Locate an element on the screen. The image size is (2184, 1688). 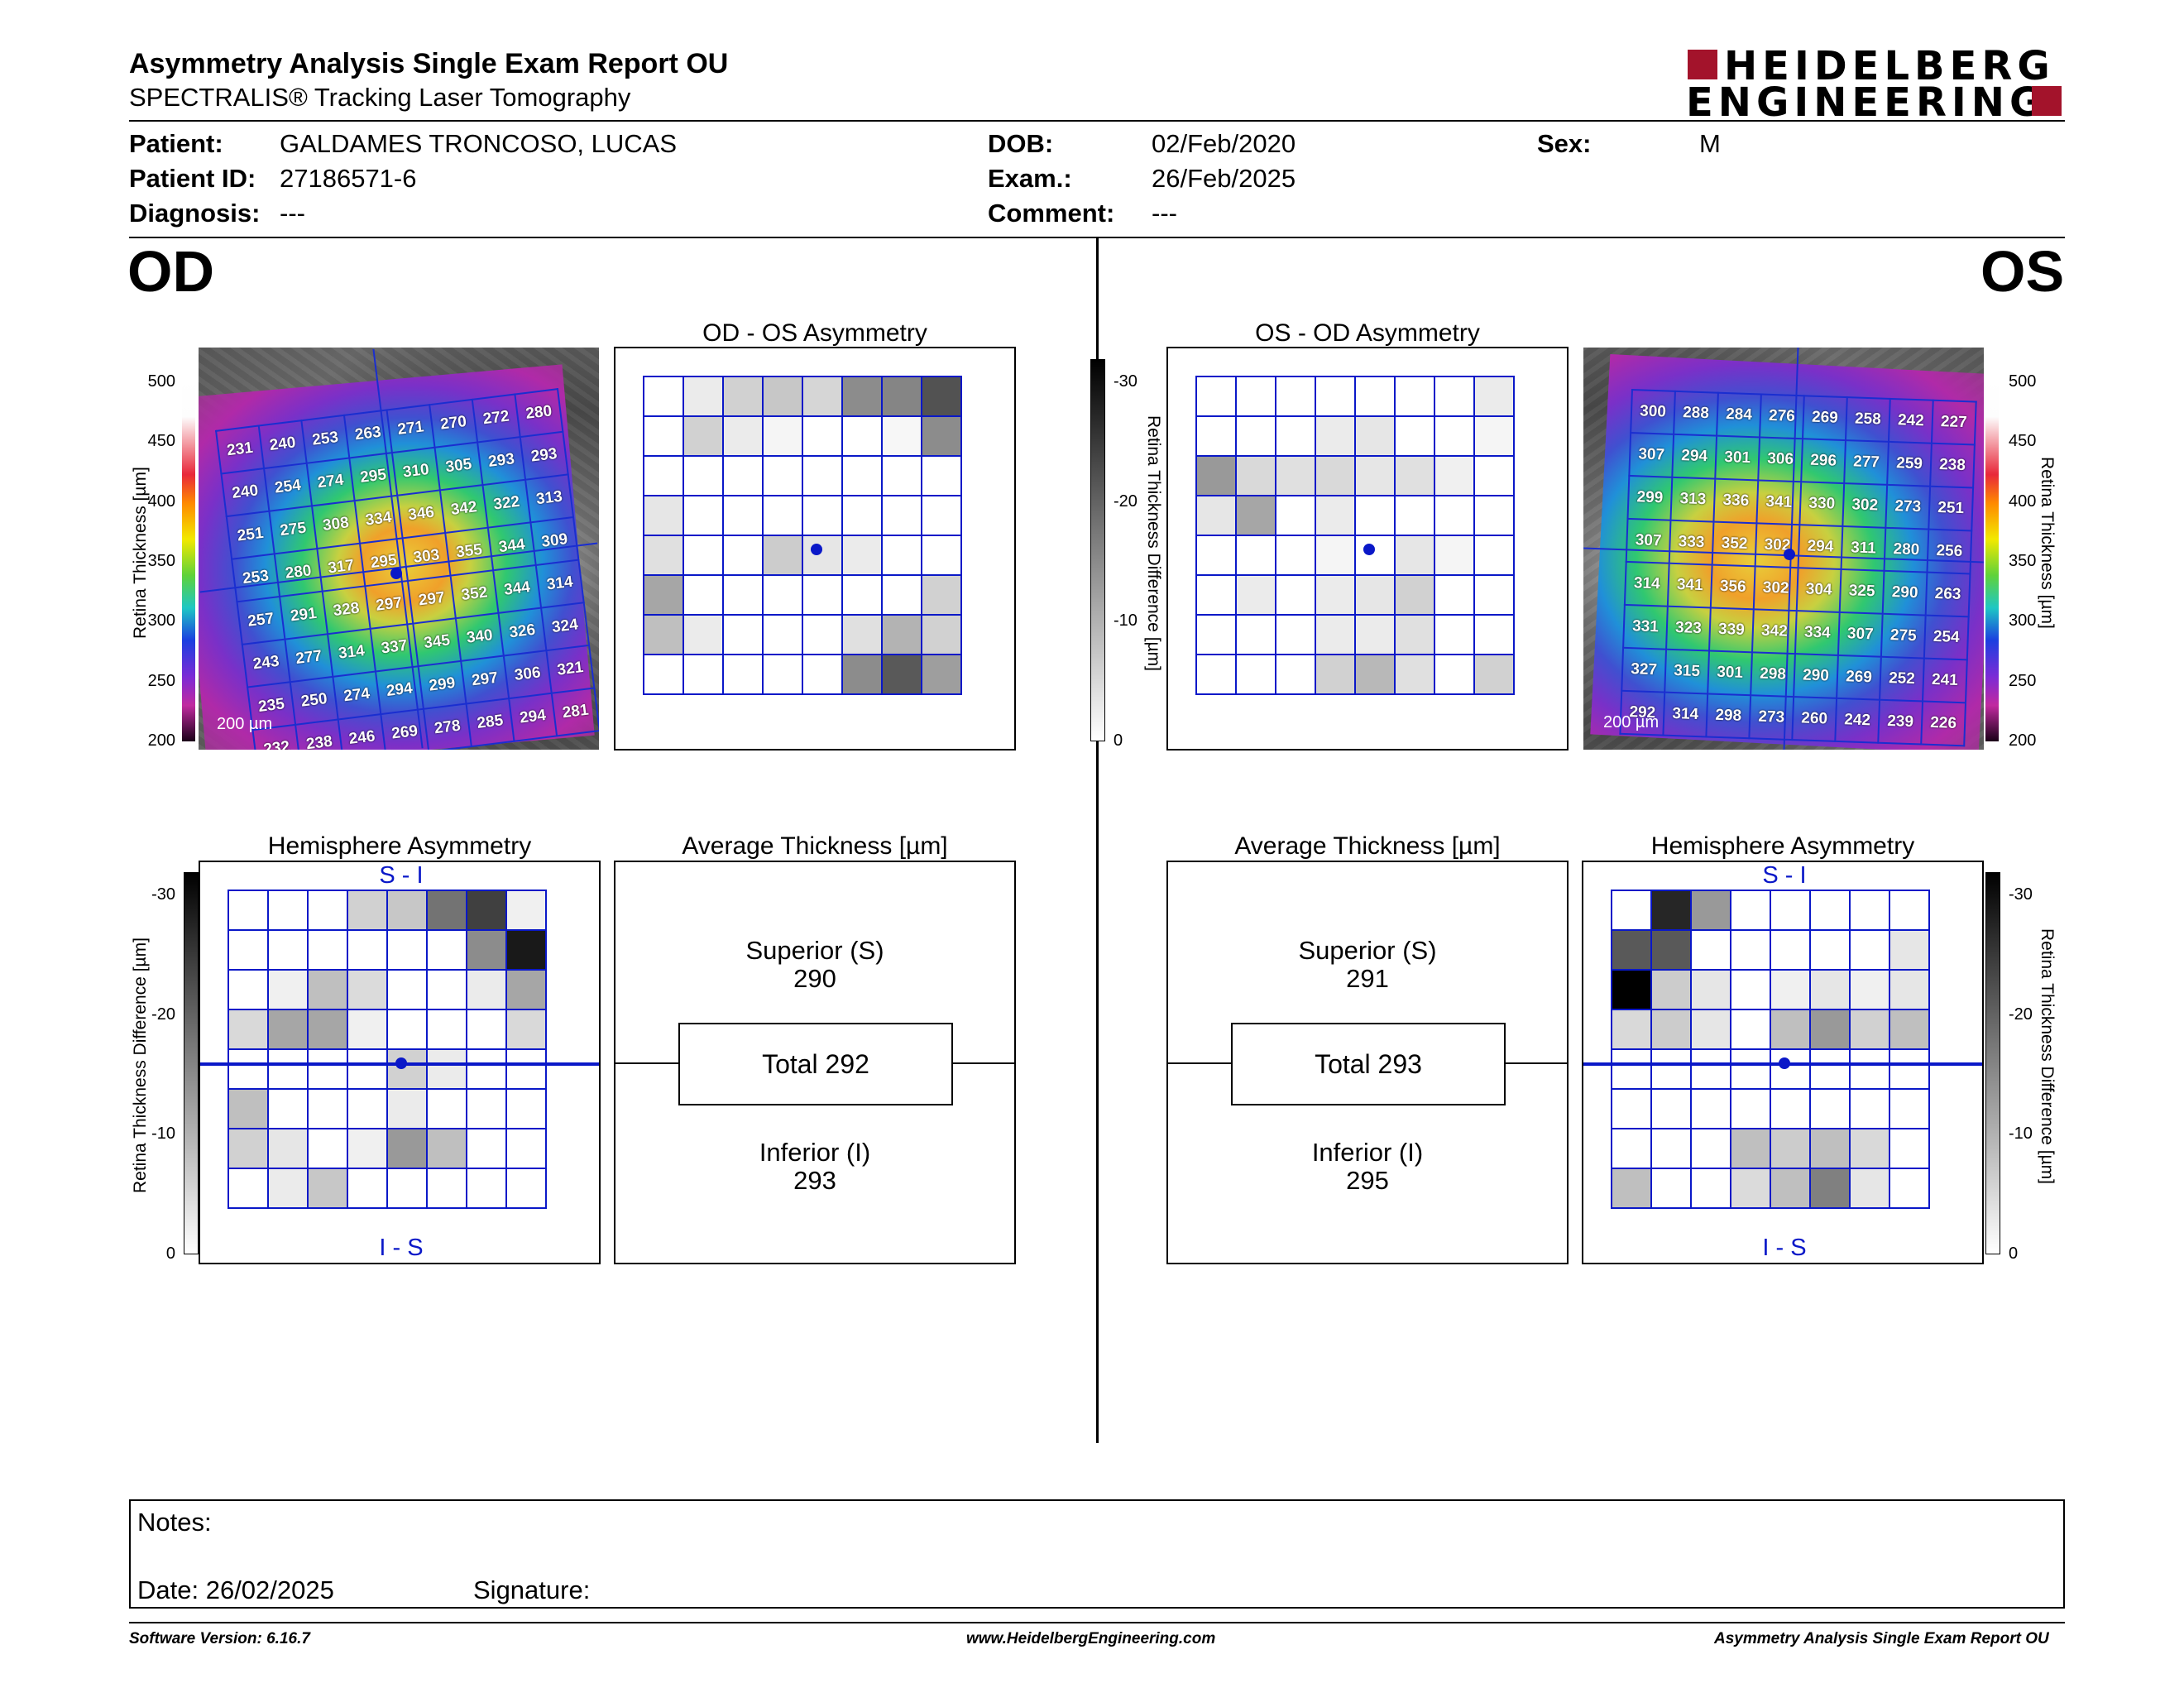
patient-name: GALDAMES TRONCOSO, LUCAS is located at coordinates (479, 143).